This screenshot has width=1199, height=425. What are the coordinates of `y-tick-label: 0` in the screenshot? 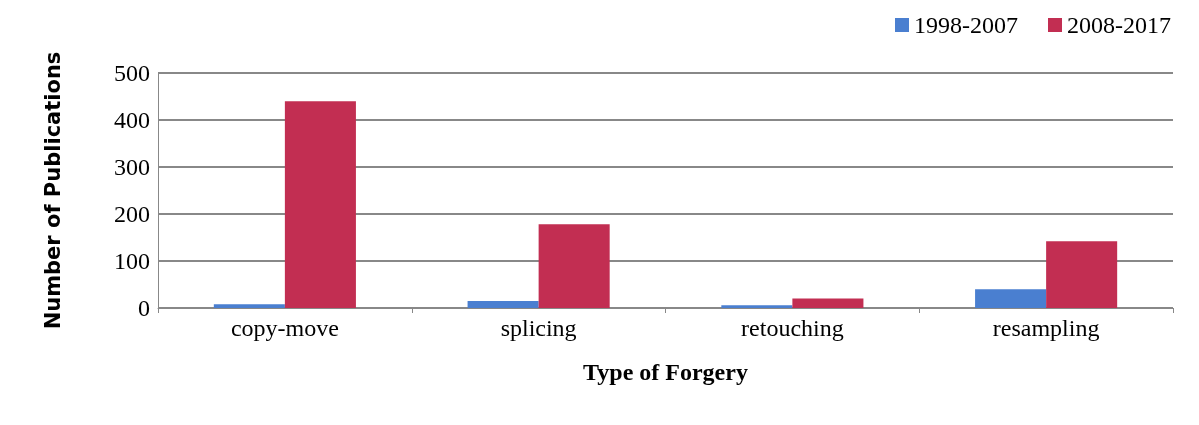 It's located at (144, 308).